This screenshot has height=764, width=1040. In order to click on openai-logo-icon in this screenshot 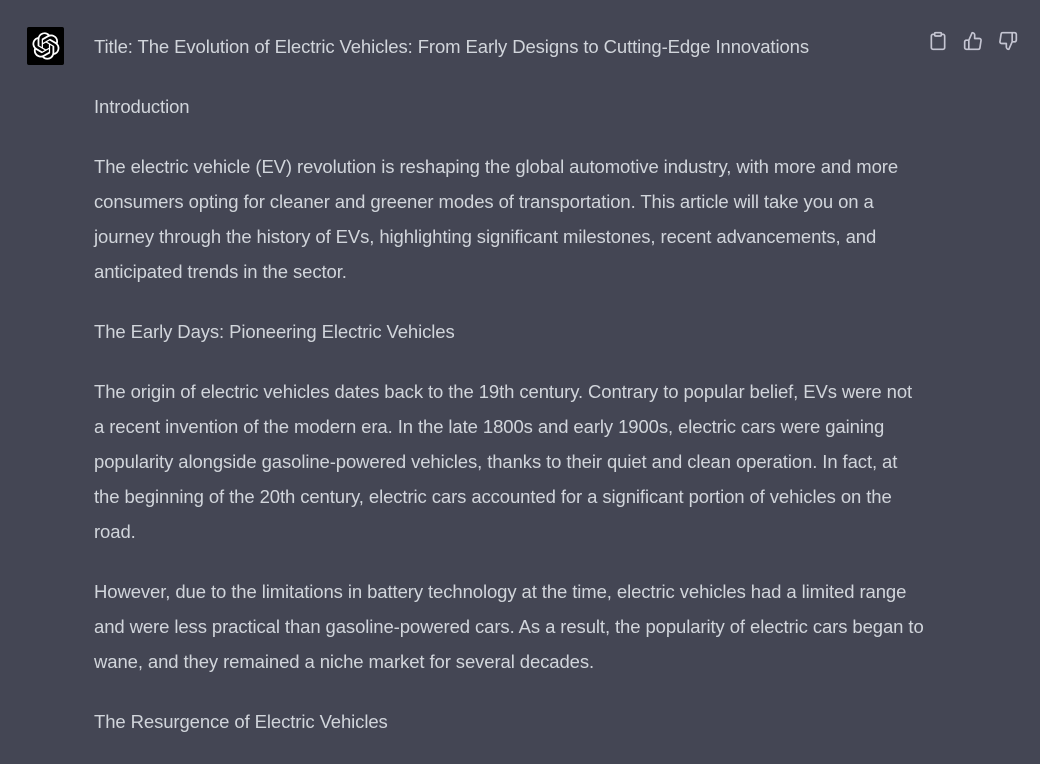, I will do `click(45, 46)`.